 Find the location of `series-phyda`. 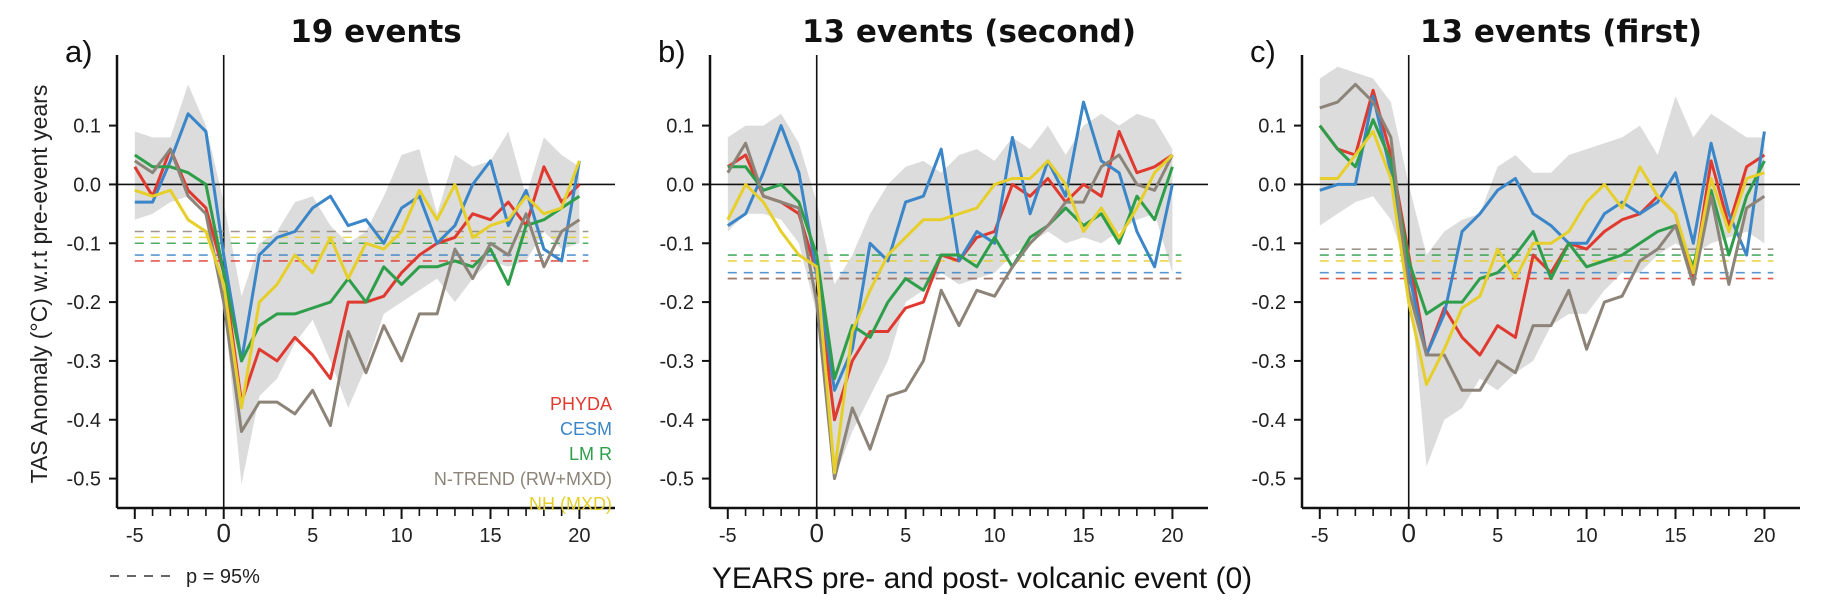

series-phyda is located at coordinates (357, 275).